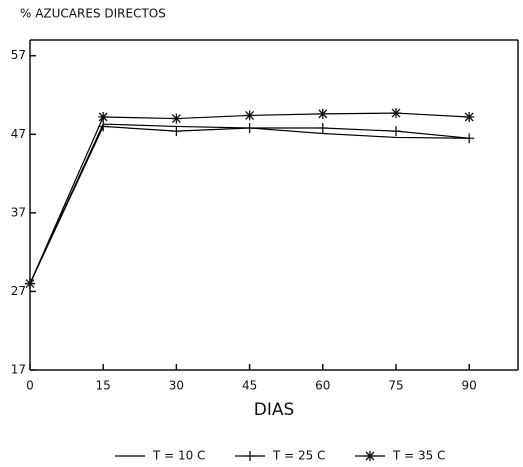 The width and height of the screenshot is (523, 467). Describe the element at coordinates (395, 386) in the screenshot. I see `x-tick-label: 75` at that location.